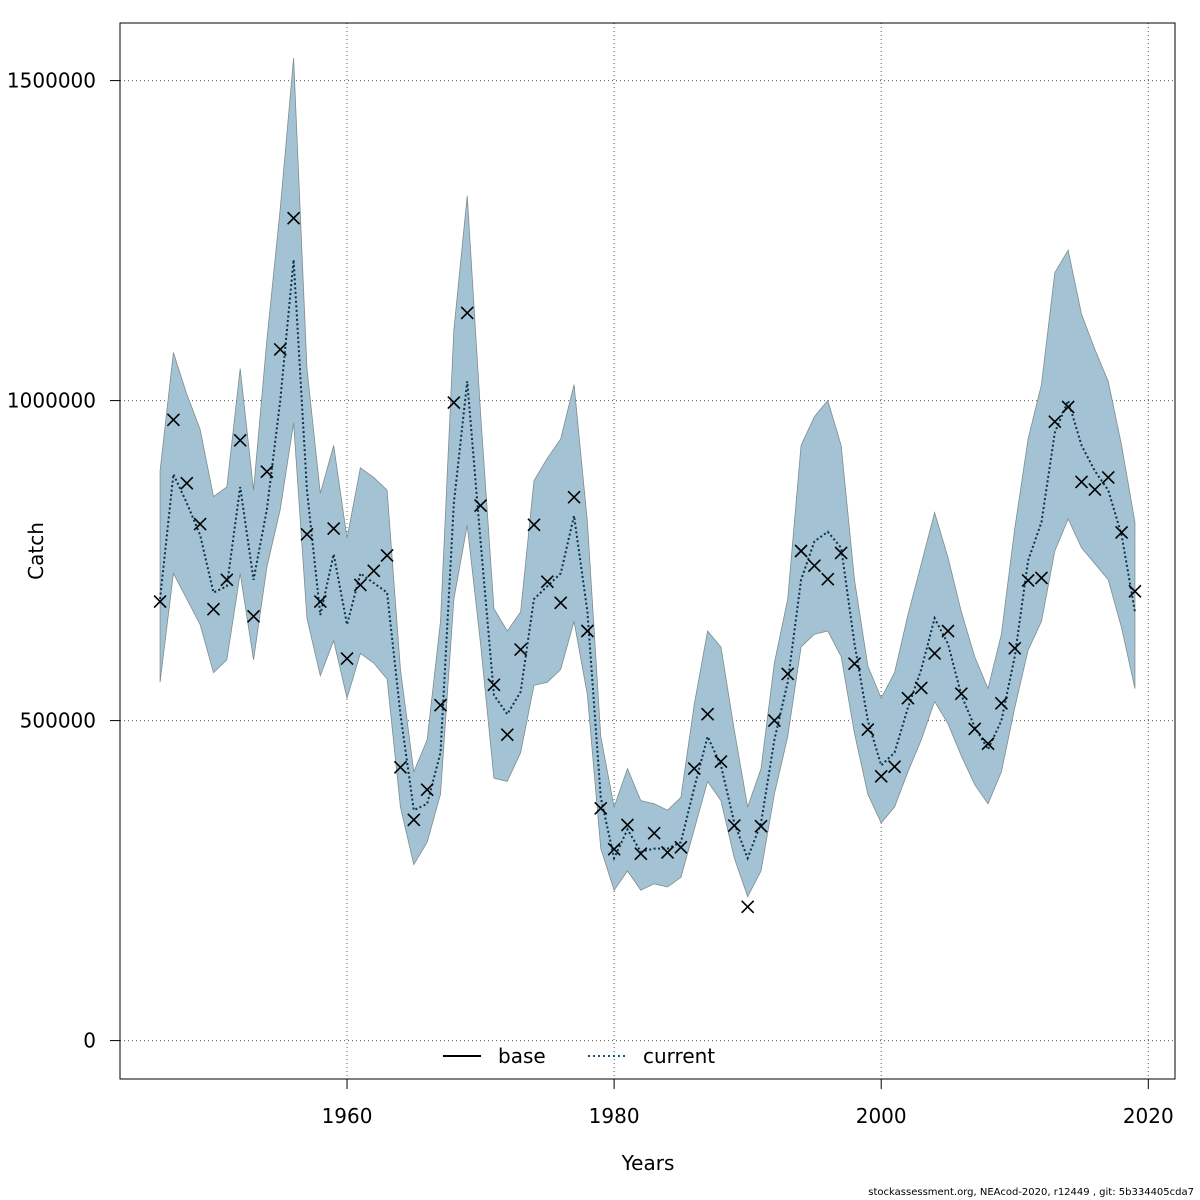 The height and width of the screenshot is (1200, 1200). Describe the element at coordinates (1148, 1116) in the screenshot. I see `x-tick-label: 2020` at that location.